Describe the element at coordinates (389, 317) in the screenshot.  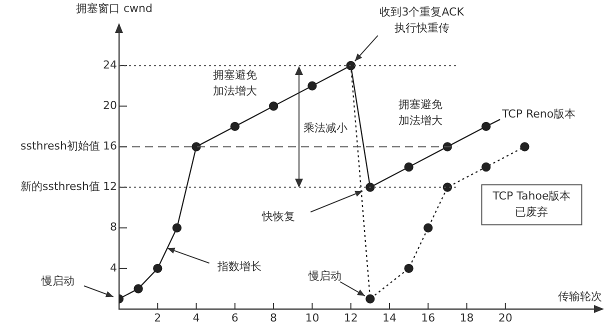
I see `x-tick-label: 14` at that location.